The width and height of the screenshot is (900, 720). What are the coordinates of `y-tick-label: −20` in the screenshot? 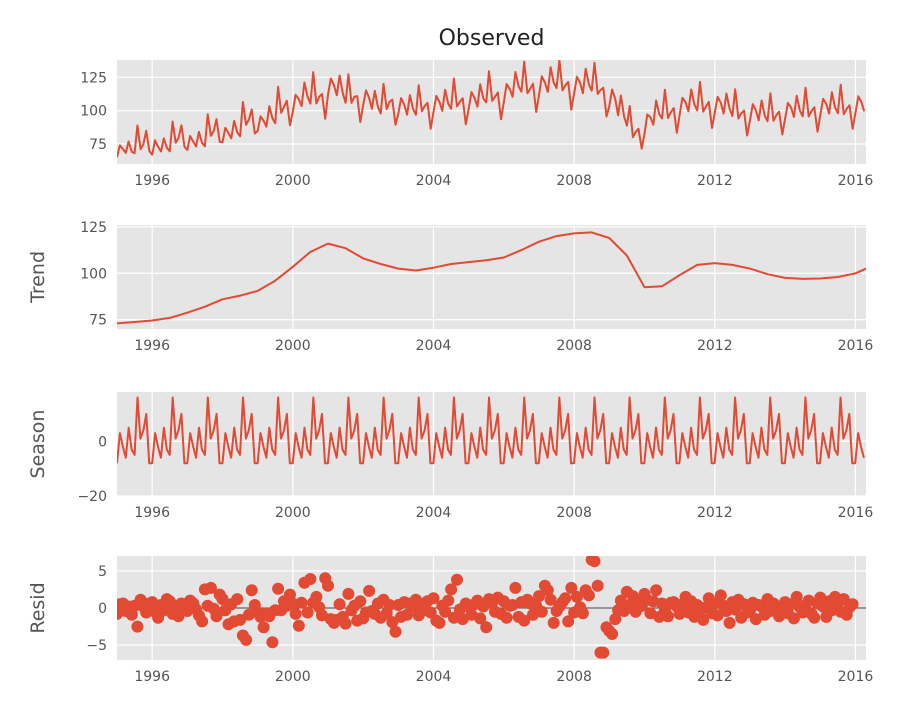 It's located at (92, 497).